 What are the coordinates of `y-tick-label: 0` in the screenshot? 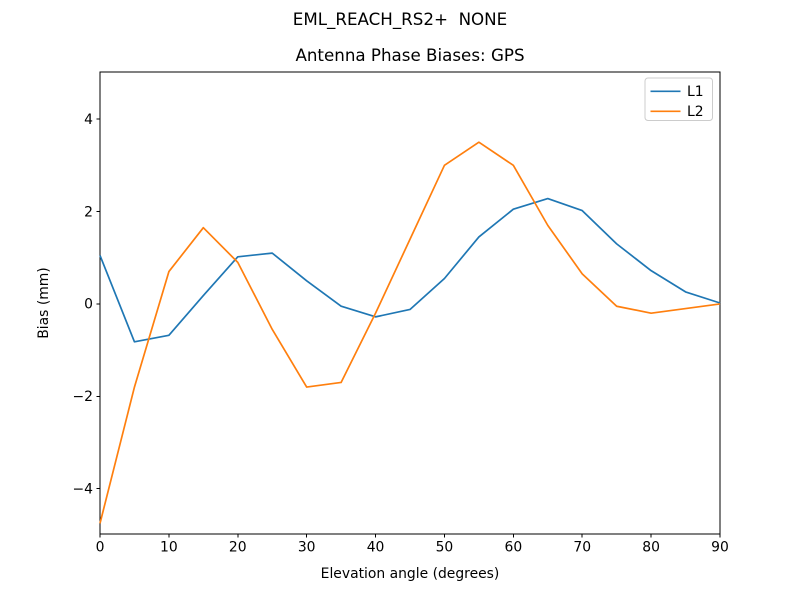 It's located at (88, 305).